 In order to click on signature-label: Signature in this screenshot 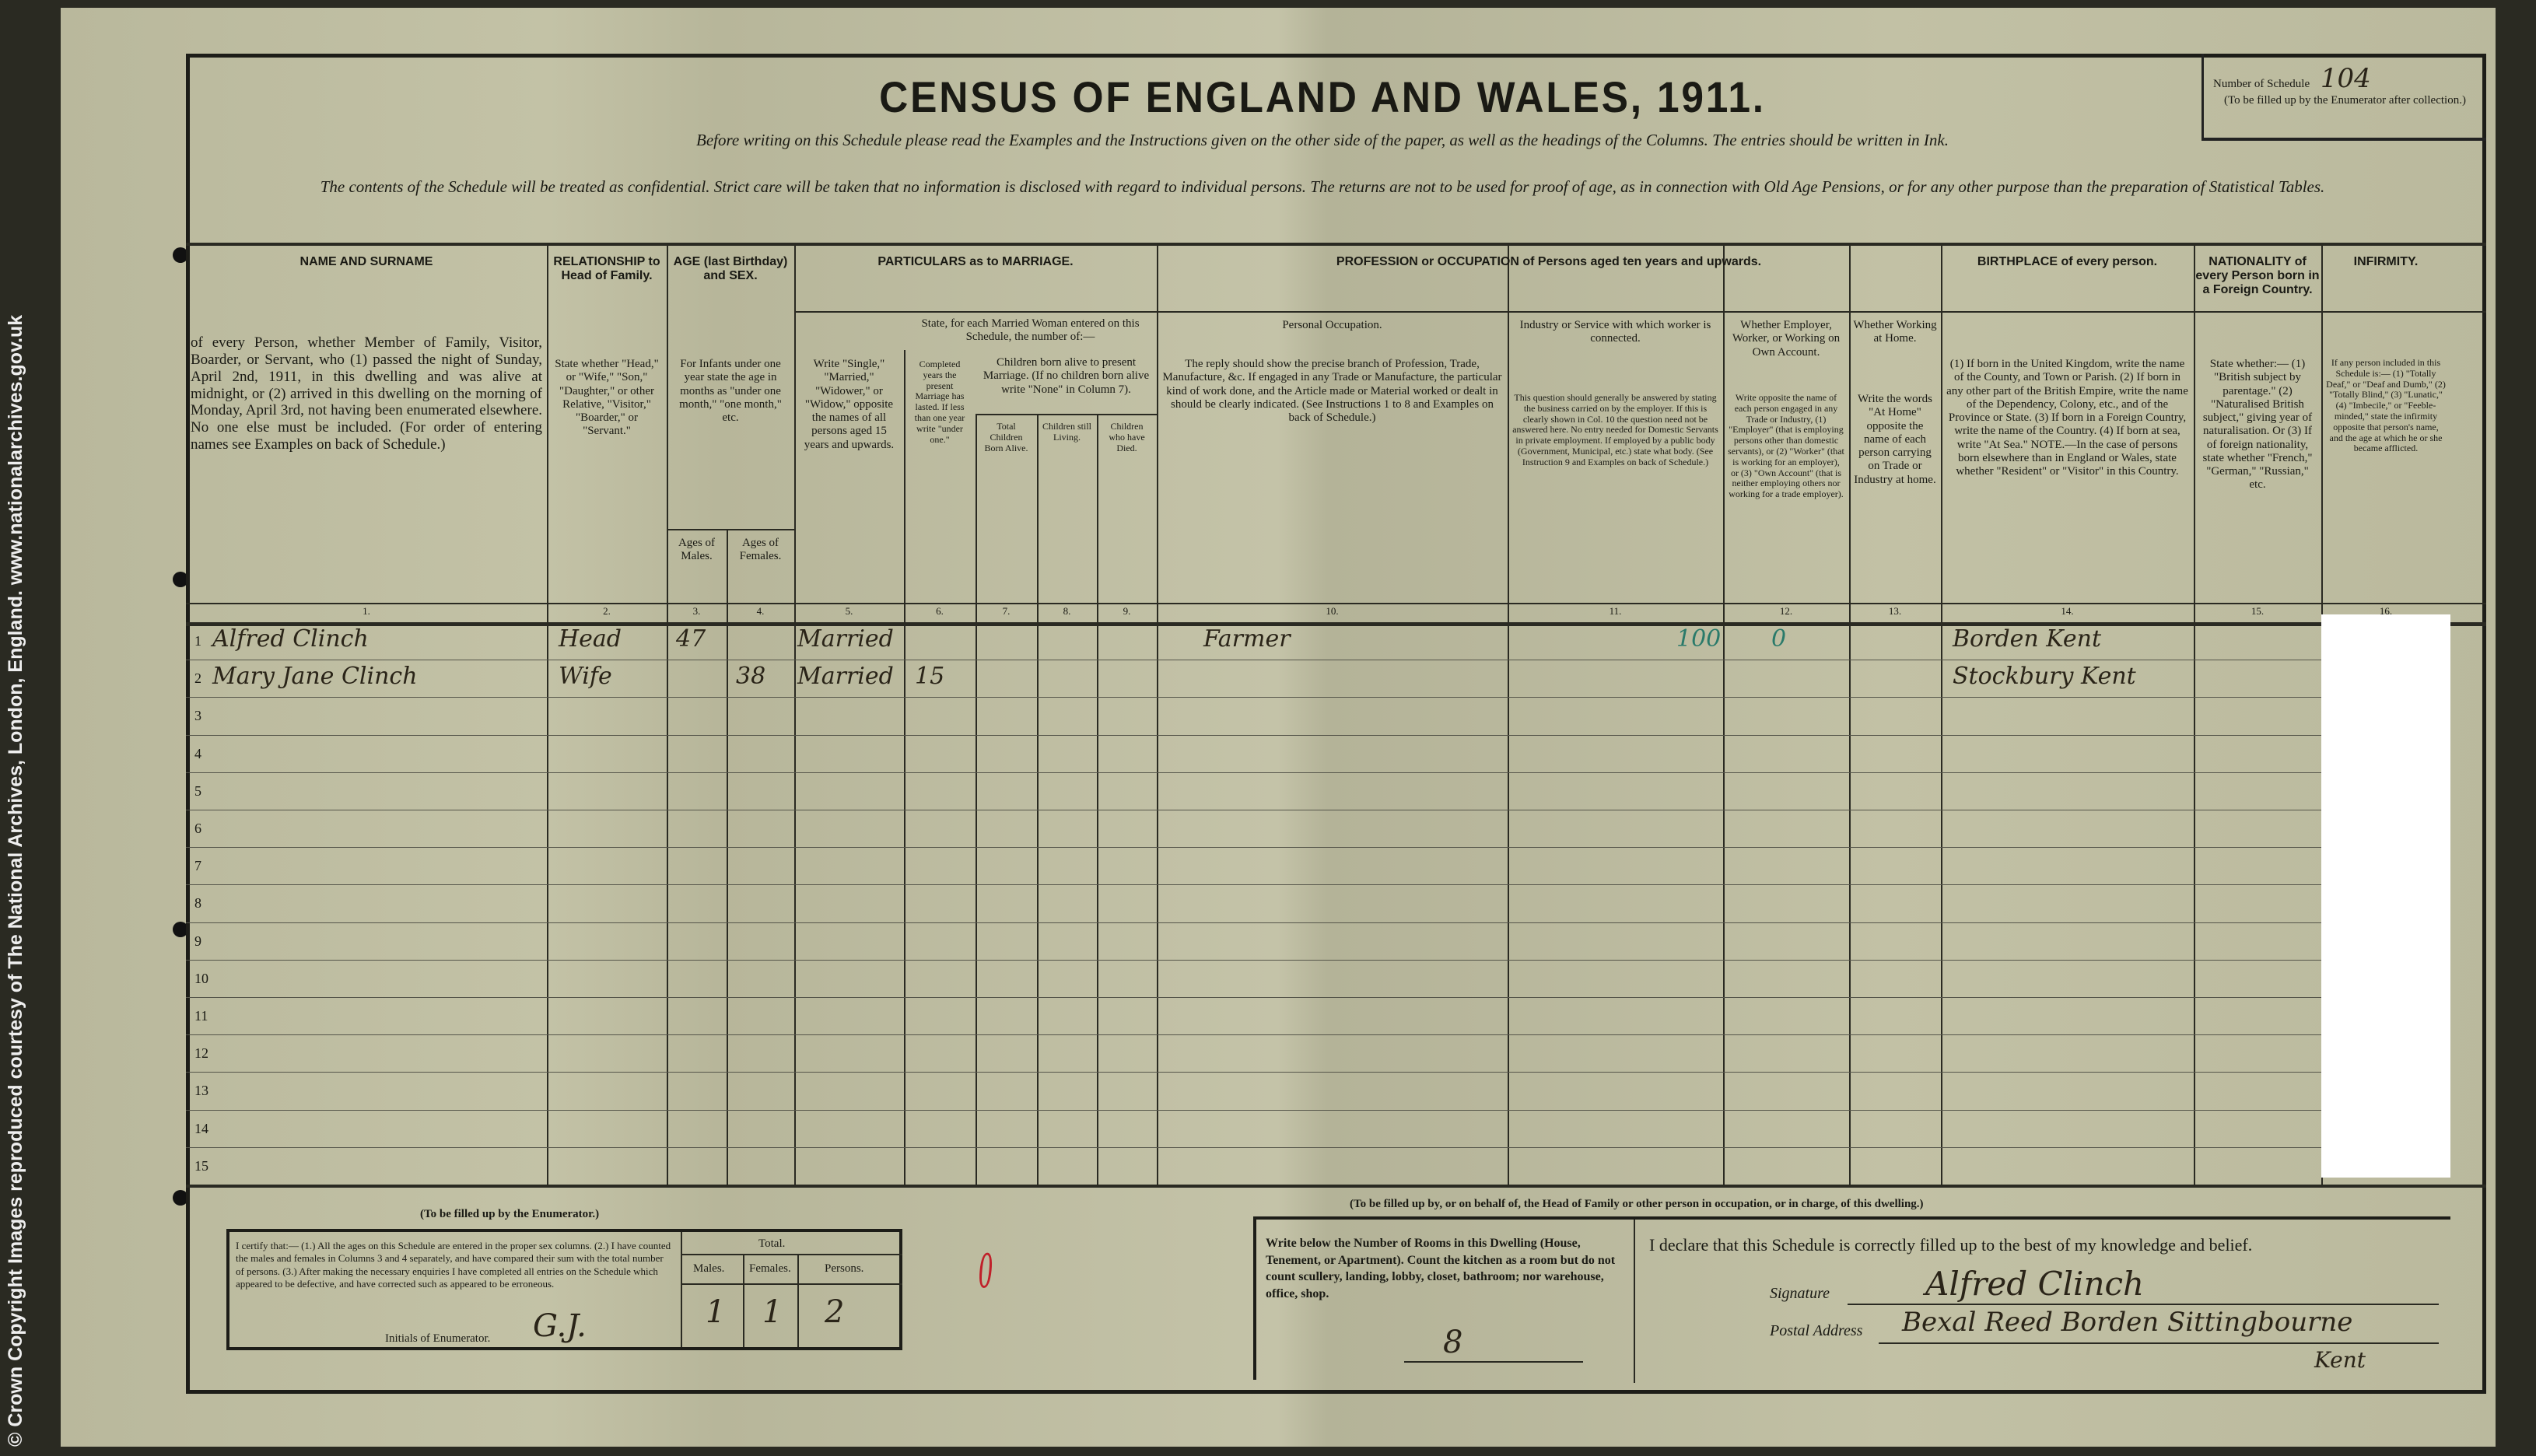, I will do `click(1800, 1293)`.